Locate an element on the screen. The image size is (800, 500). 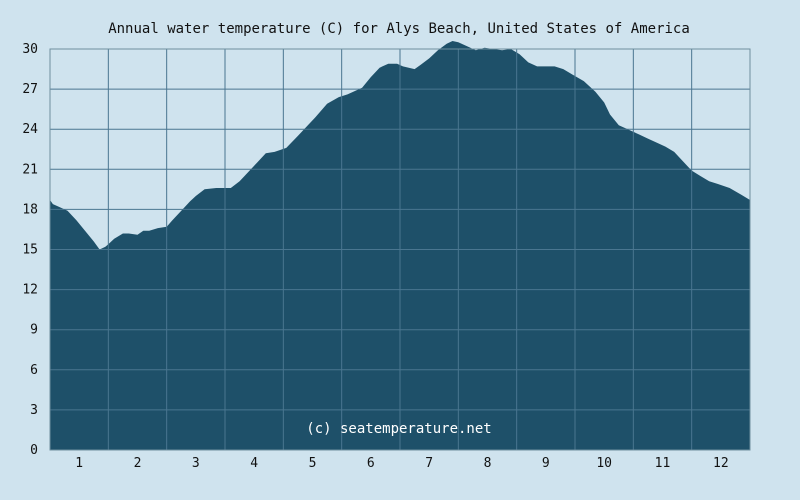
x-tick-label: 8 is located at coordinates (488, 463).